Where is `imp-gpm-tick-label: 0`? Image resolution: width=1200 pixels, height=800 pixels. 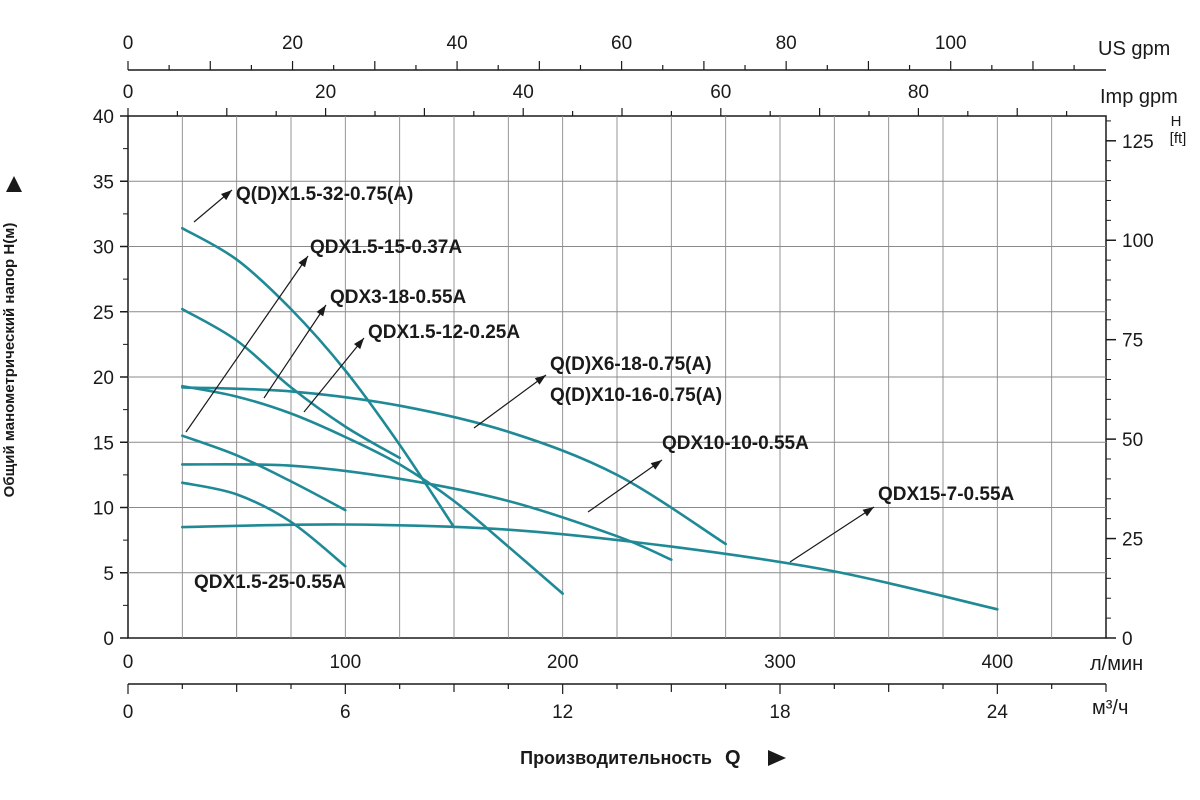 imp-gpm-tick-label: 0 is located at coordinates (128, 92).